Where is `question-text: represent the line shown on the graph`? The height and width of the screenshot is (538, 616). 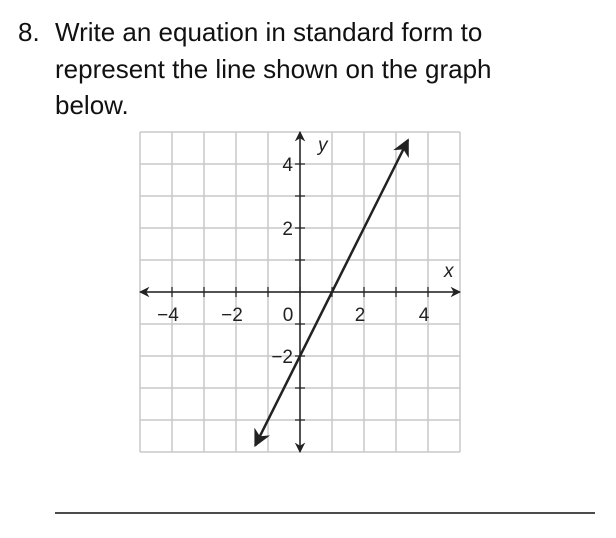
question-text: represent the line shown on the graph is located at coordinates (273, 69).